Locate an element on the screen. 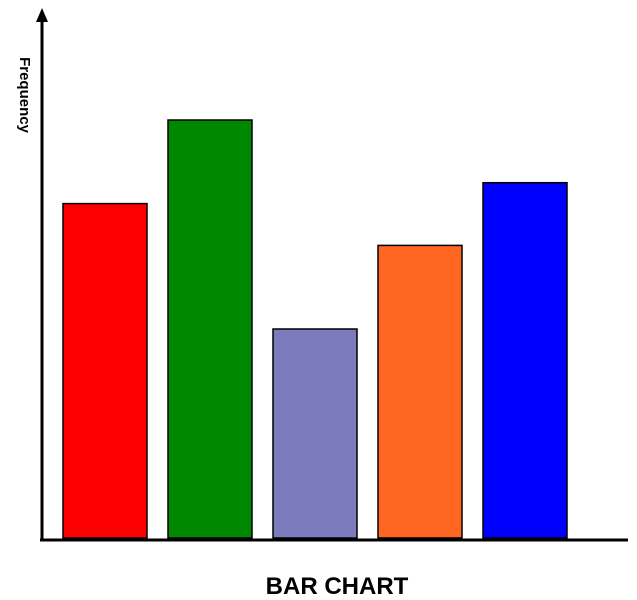 The height and width of the screenshot is (600, 637). y-axis-label: Frequency is located at coordinates (24, 95).